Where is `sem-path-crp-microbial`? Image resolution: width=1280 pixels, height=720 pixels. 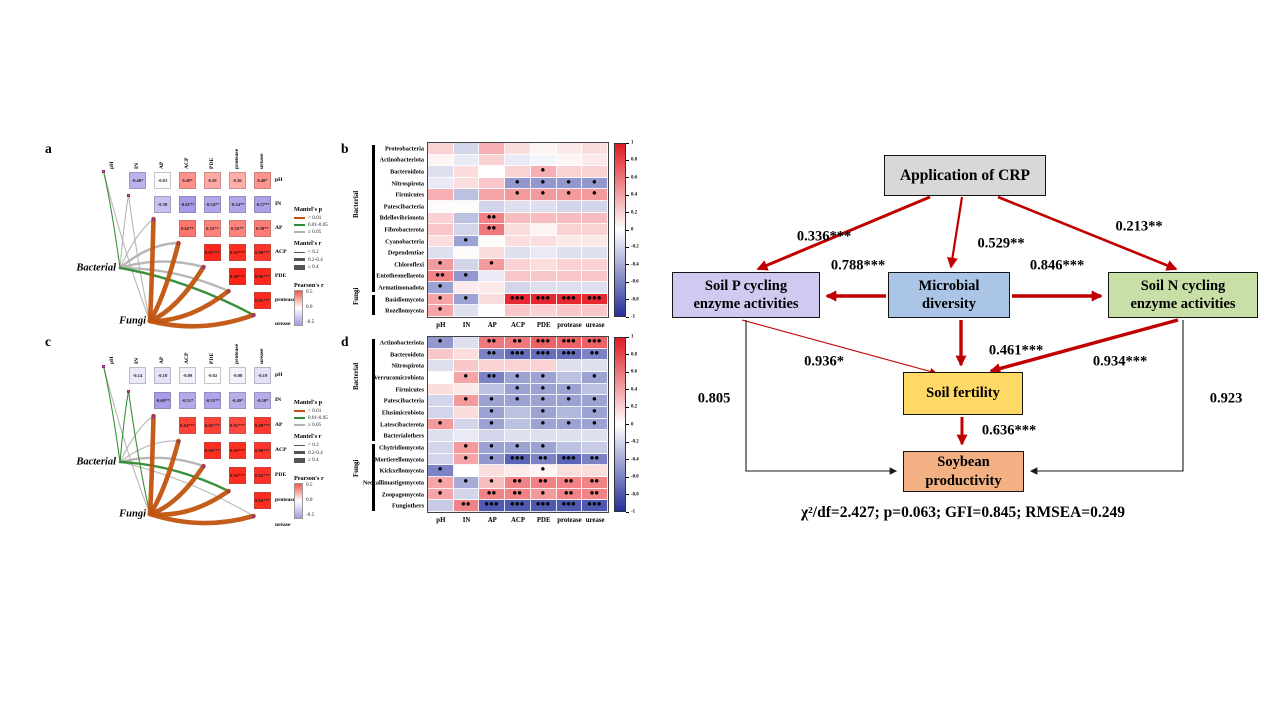
sem-path-crp-microbial is located at coordinates (955, 232).